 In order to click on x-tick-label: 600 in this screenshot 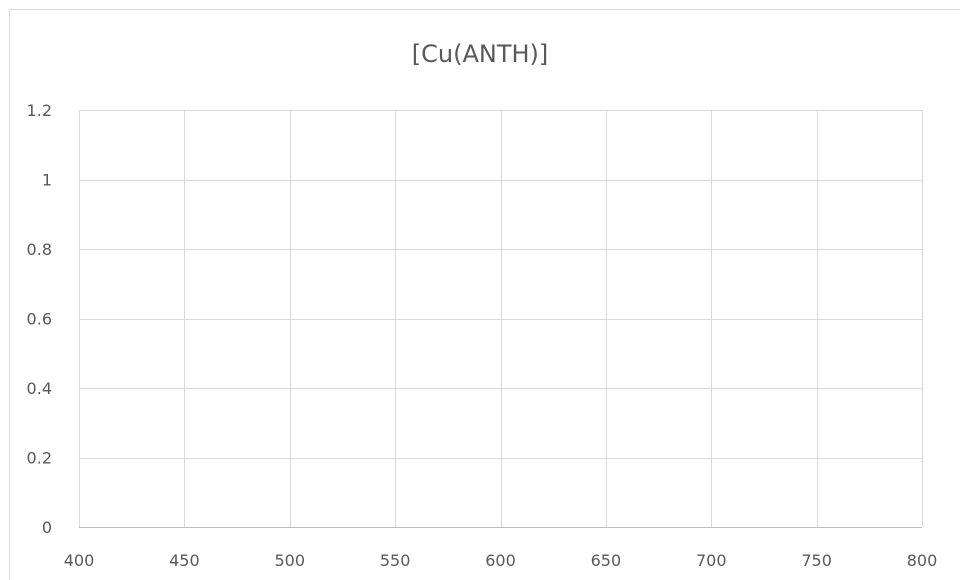, I will do `click(500, 560)`.